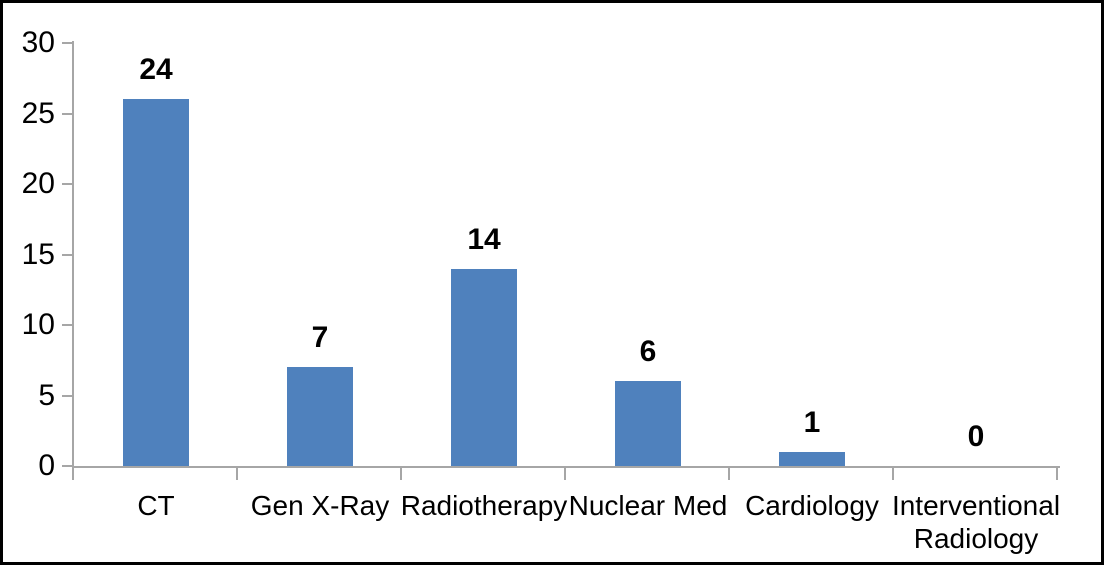 This screenshot has height=565, width=1104. I want to click on category-label-gen-x-ray: Gen X-Ray, so click(320, 505).